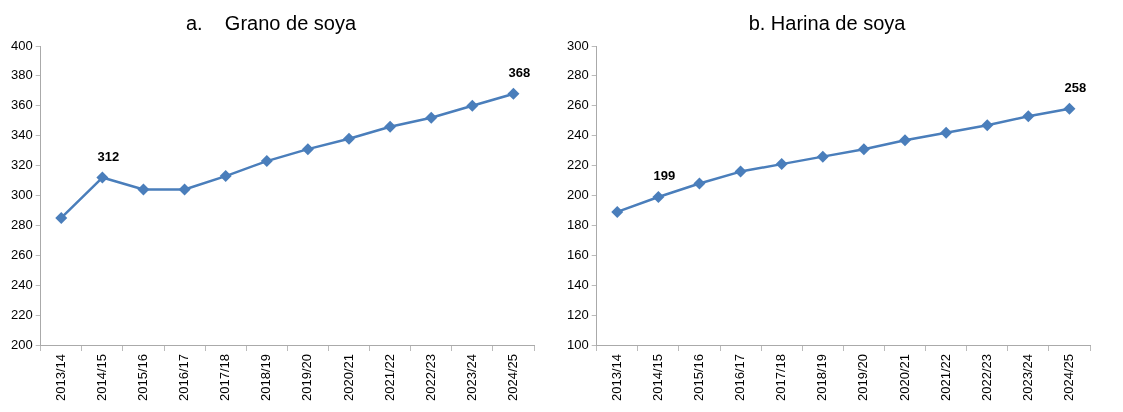  Describe the element at coordinates (21, 105) in the screenshot. I see `y-tick-label: 360` at that location.